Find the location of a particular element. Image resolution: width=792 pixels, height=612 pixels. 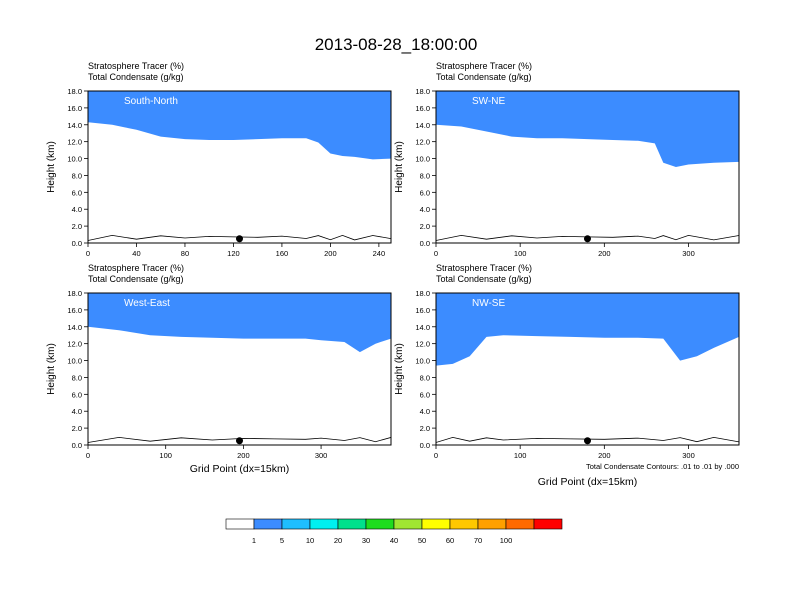

panel-label: NW-SE is located at coordinates (488, 303).